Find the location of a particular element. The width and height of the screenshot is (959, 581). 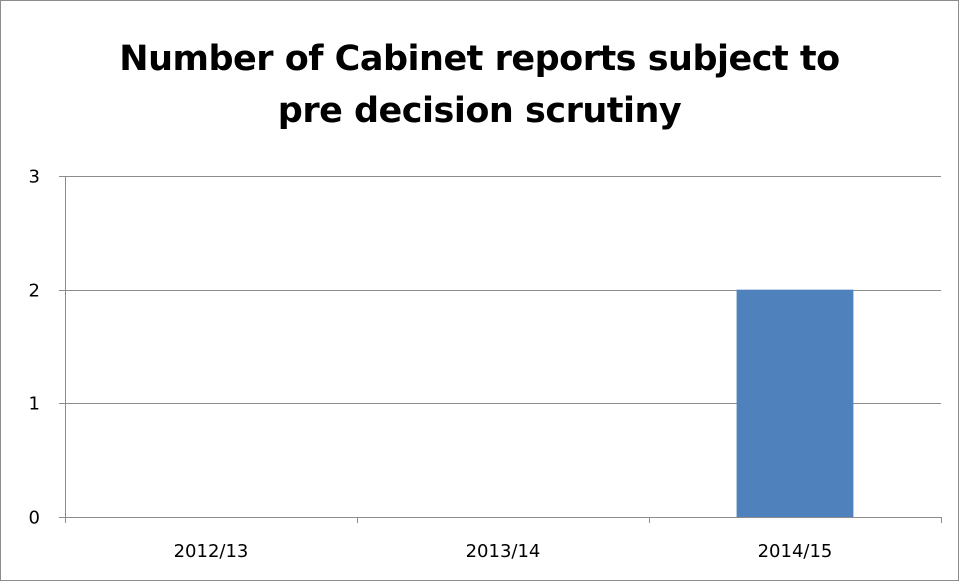

x-tick-label-0: 2012/13 is located at coordinates (211, 551).